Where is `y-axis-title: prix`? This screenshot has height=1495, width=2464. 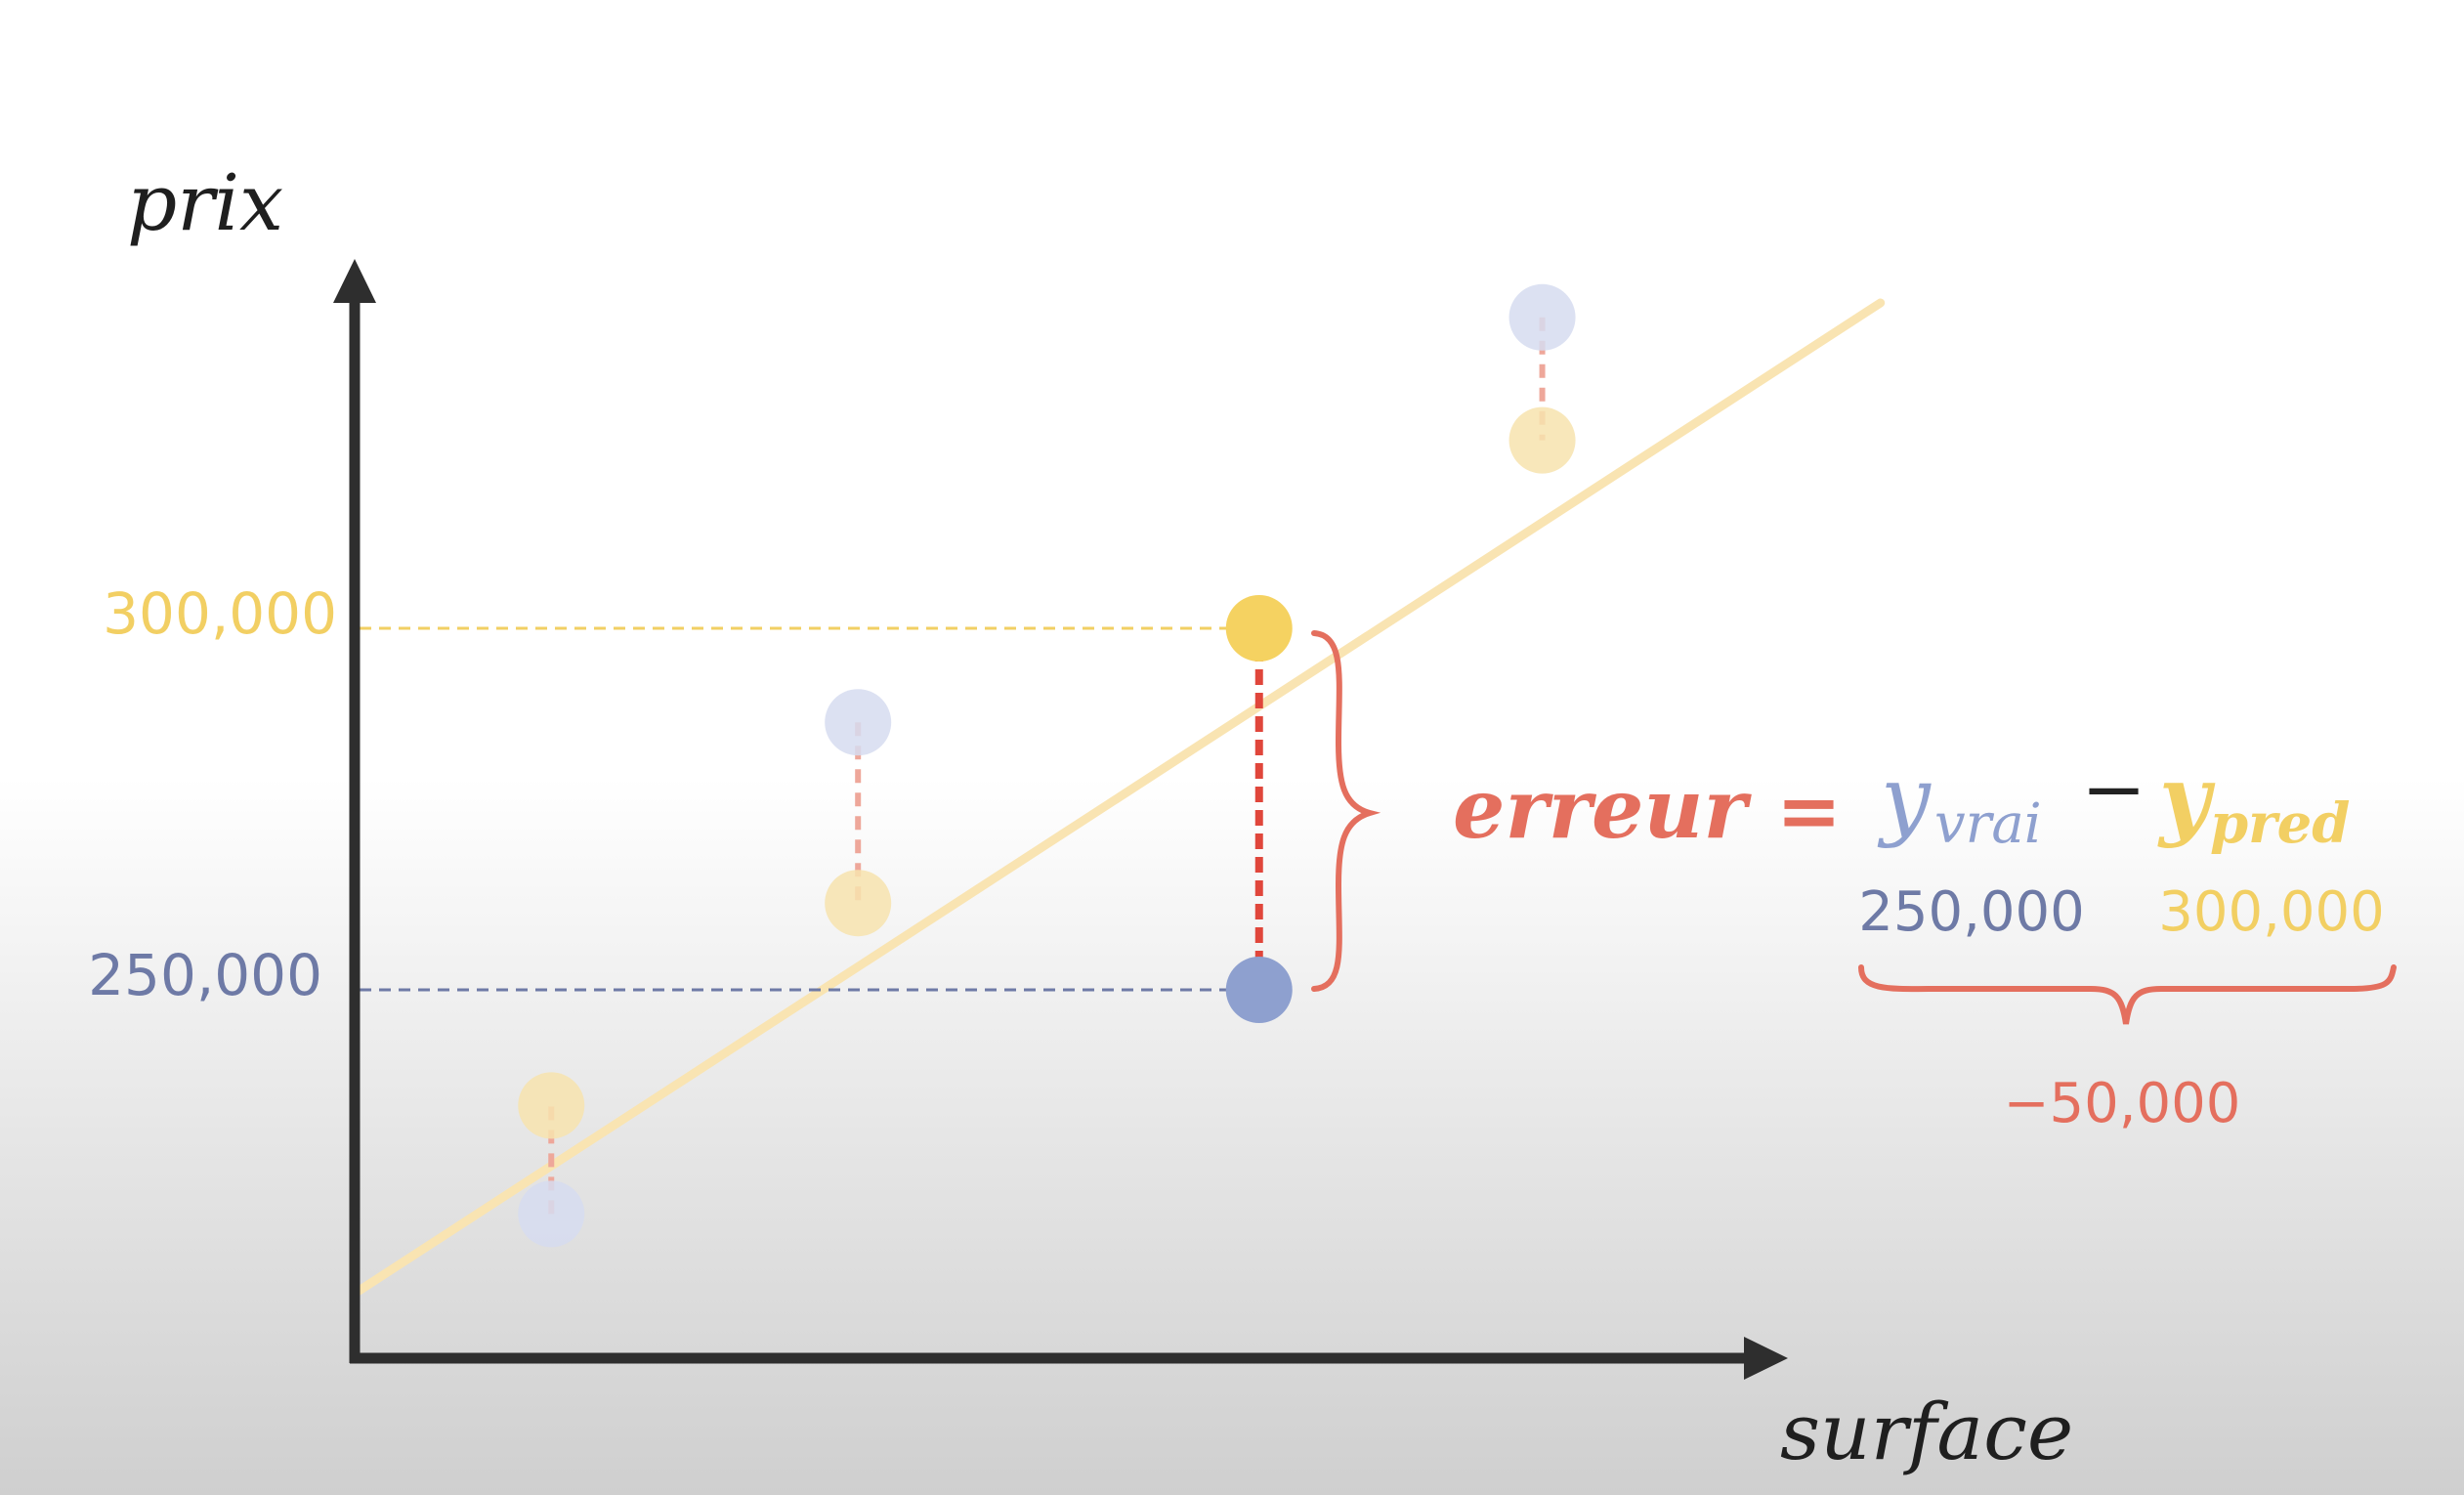
y-axis-title: prix is located at coordinates (205, 202).